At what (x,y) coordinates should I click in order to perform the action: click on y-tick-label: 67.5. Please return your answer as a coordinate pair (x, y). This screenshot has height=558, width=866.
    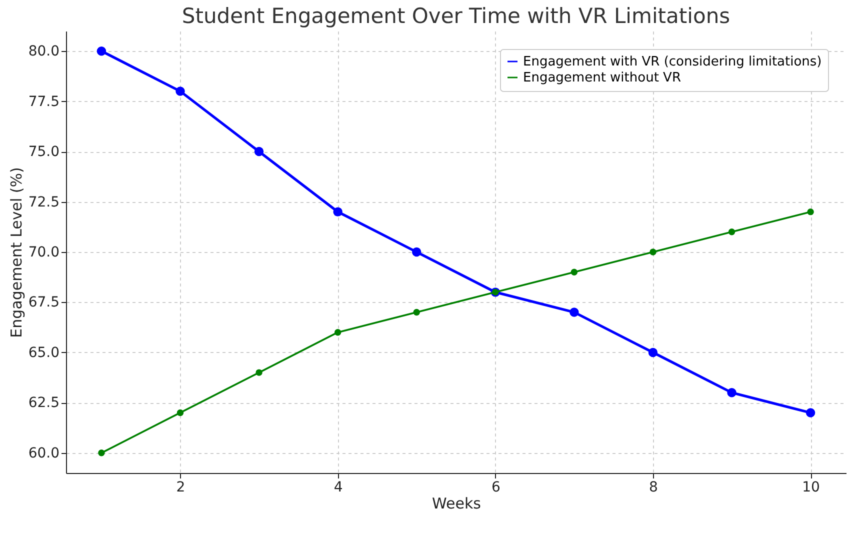
    Looking at the image, I should click on (44, 302).